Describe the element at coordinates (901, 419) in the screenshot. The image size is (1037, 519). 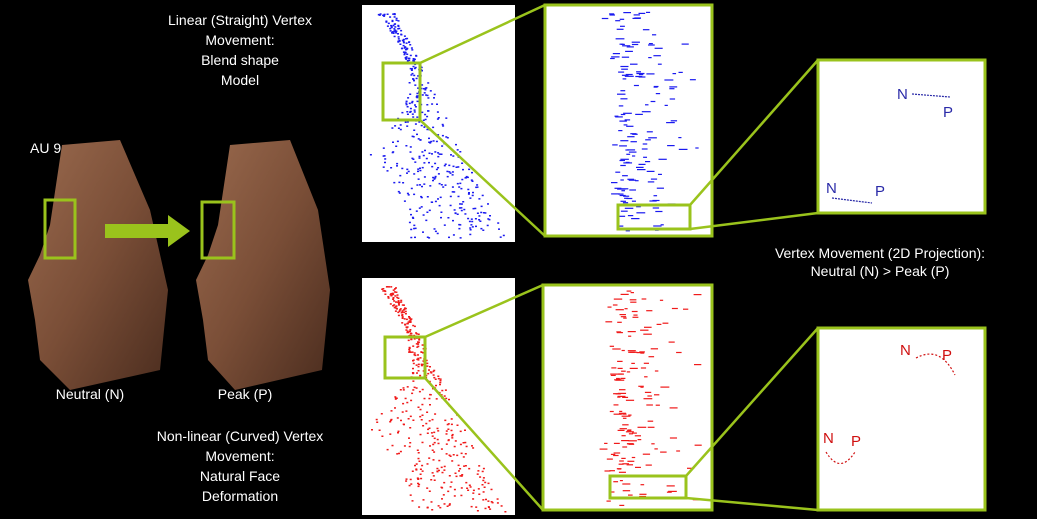
I see `detail-panel` at that location.